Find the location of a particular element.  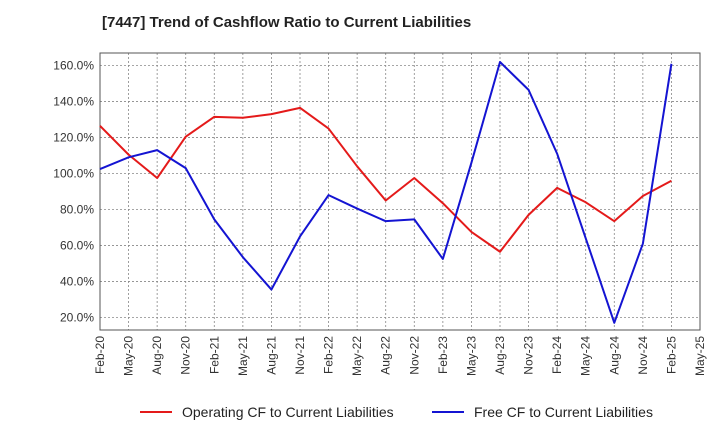

x-tick-label: Feb-25 is located at coordinates (671, 355).